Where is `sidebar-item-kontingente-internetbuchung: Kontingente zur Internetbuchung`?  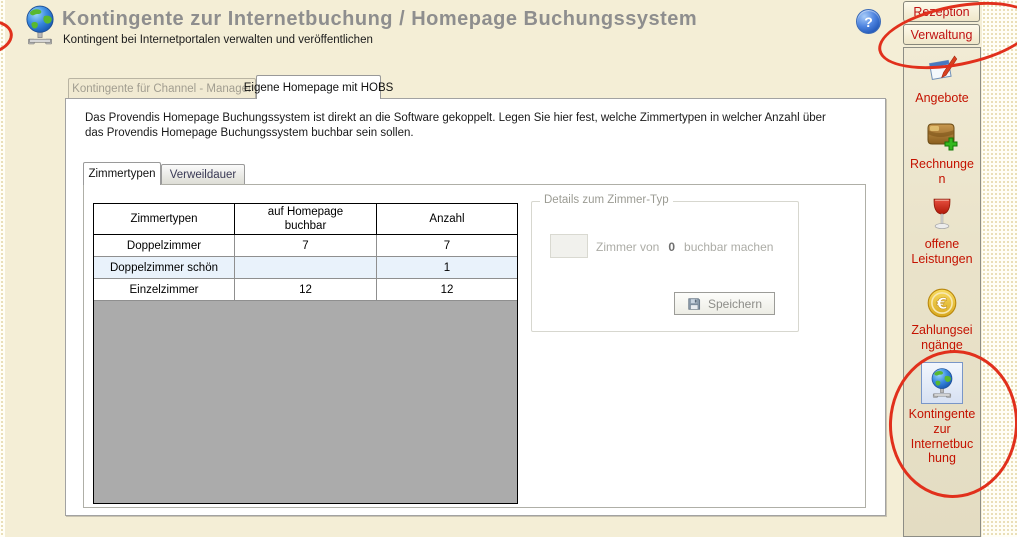
sidebar-item-kontingente-internetbuchung: Kontingente zur Internetbuchung is located at coordinates (942, 414).